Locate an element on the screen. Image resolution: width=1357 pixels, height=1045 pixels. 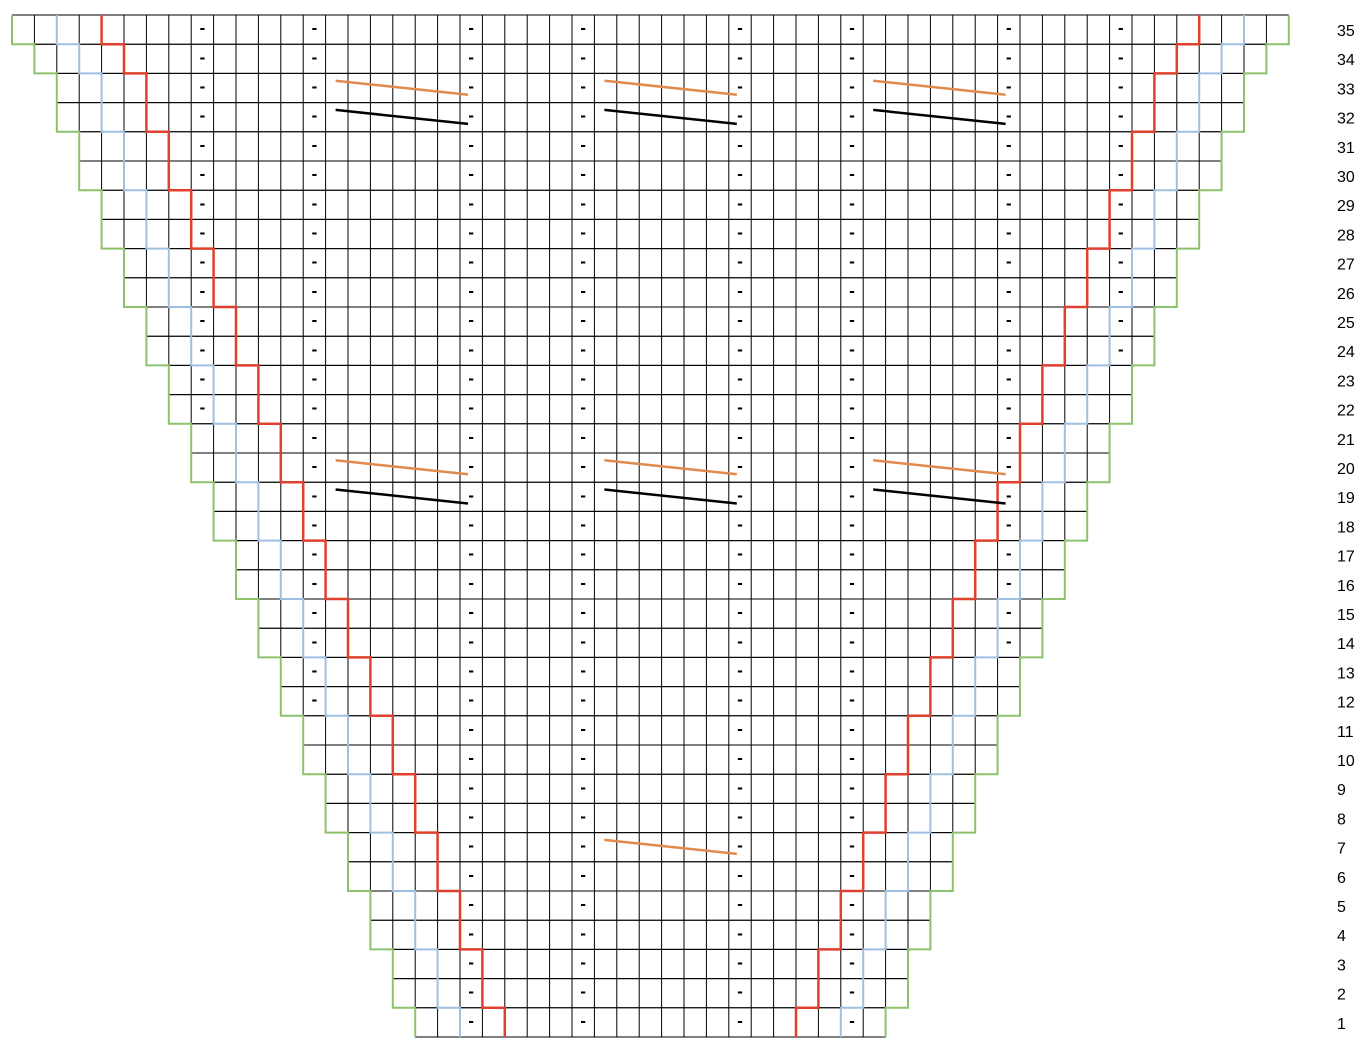
row-number-label: 22 is located at coordinates (1346, 411).